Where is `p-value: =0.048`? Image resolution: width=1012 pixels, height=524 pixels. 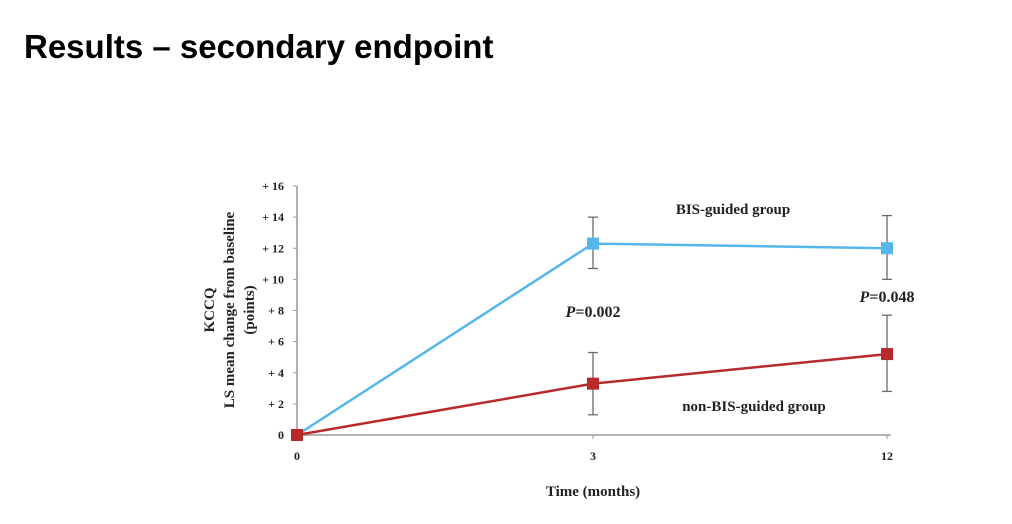
p-value: =0.048 is located at coordinates (891, 297).